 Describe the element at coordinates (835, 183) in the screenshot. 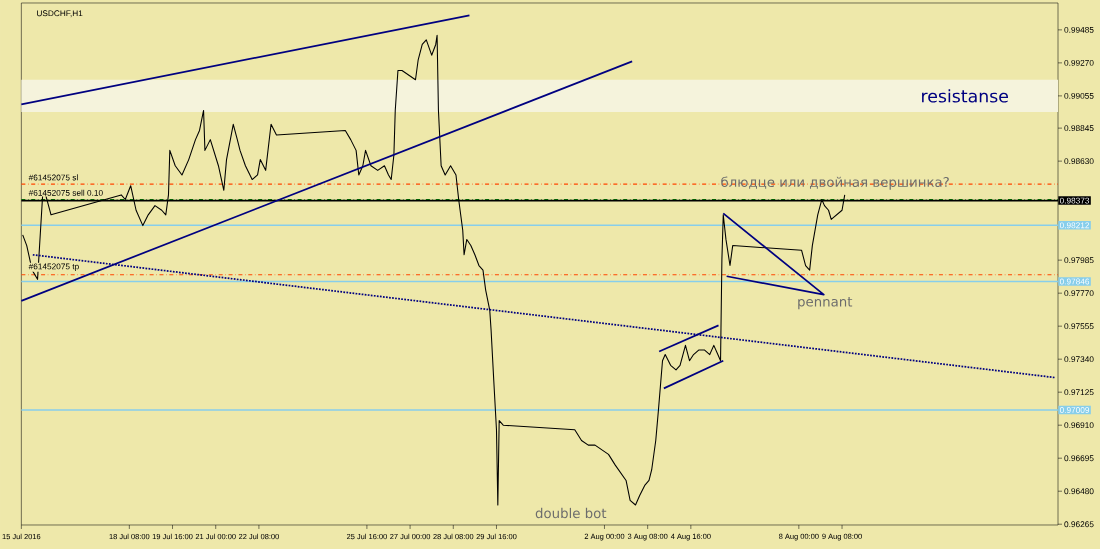

I see `annotation: блюдце или двойная вершинка?` at that location.